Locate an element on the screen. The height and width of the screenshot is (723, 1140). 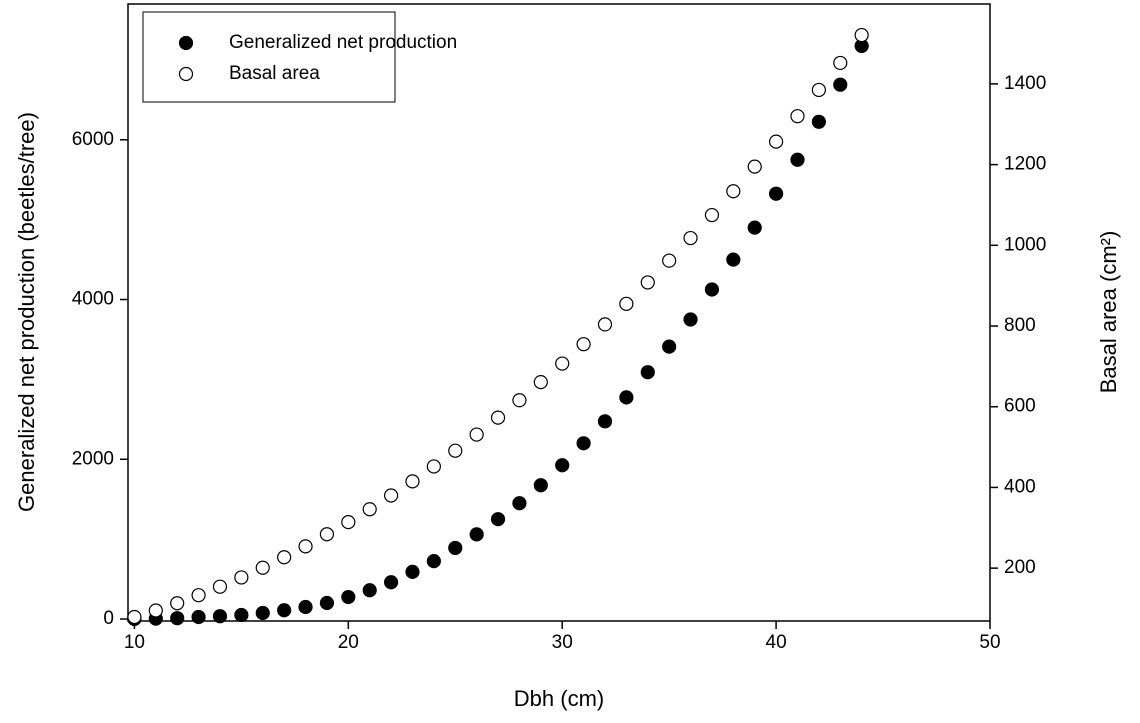
y-tick-label: 2000 is located at coordinates (93, 458).